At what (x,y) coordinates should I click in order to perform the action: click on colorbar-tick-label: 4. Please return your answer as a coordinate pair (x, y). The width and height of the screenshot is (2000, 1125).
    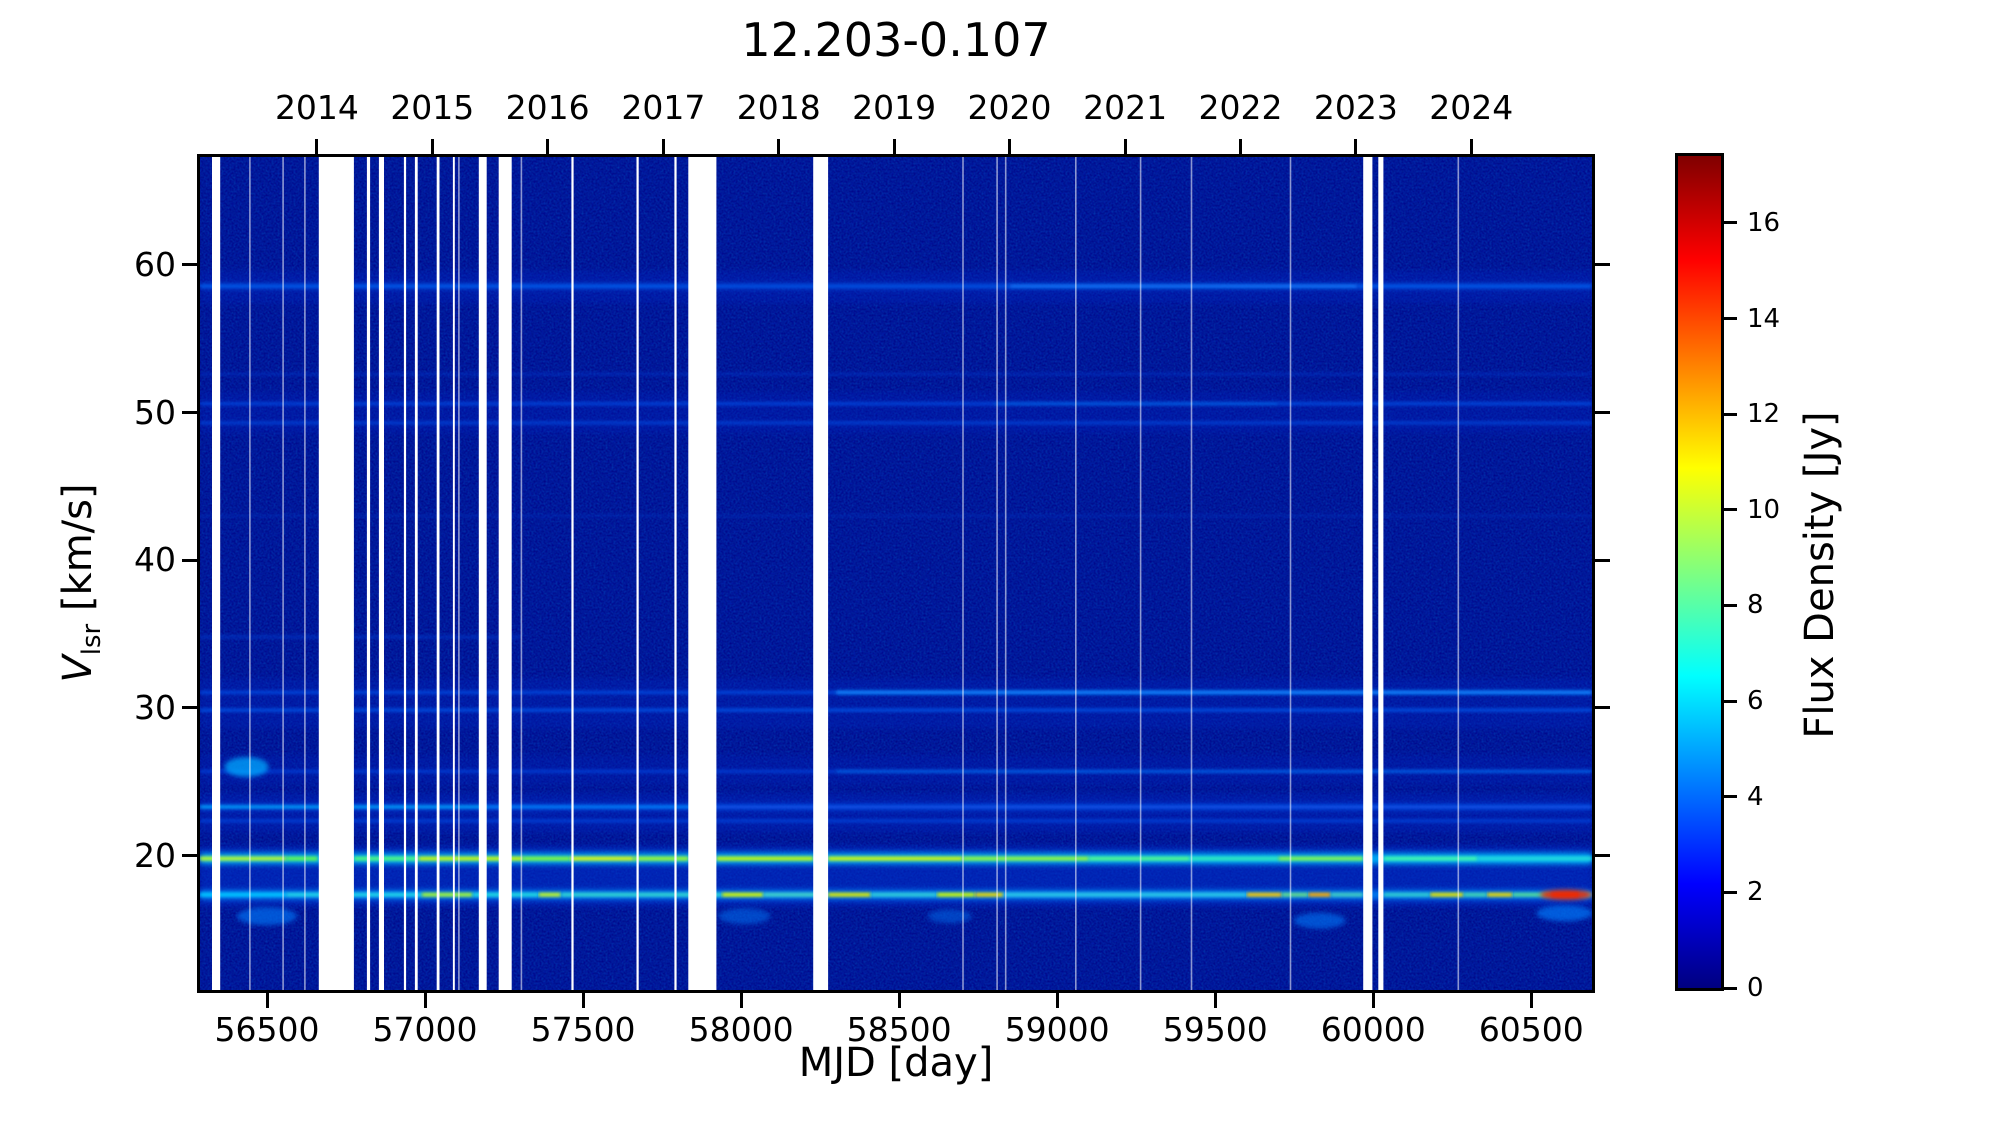
    Looking at the image, I should click on (1755, 796).